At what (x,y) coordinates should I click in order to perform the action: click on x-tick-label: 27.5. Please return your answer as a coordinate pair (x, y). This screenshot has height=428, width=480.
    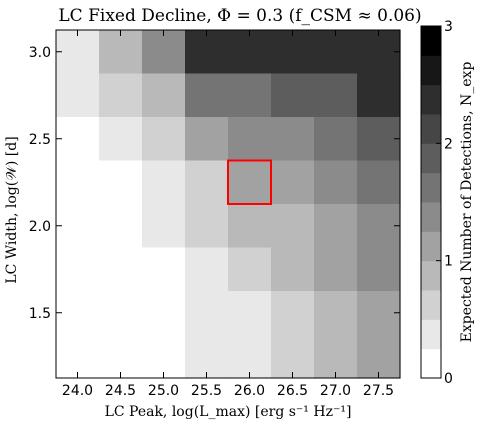
    Looking at the image, I should click on (378, 391).